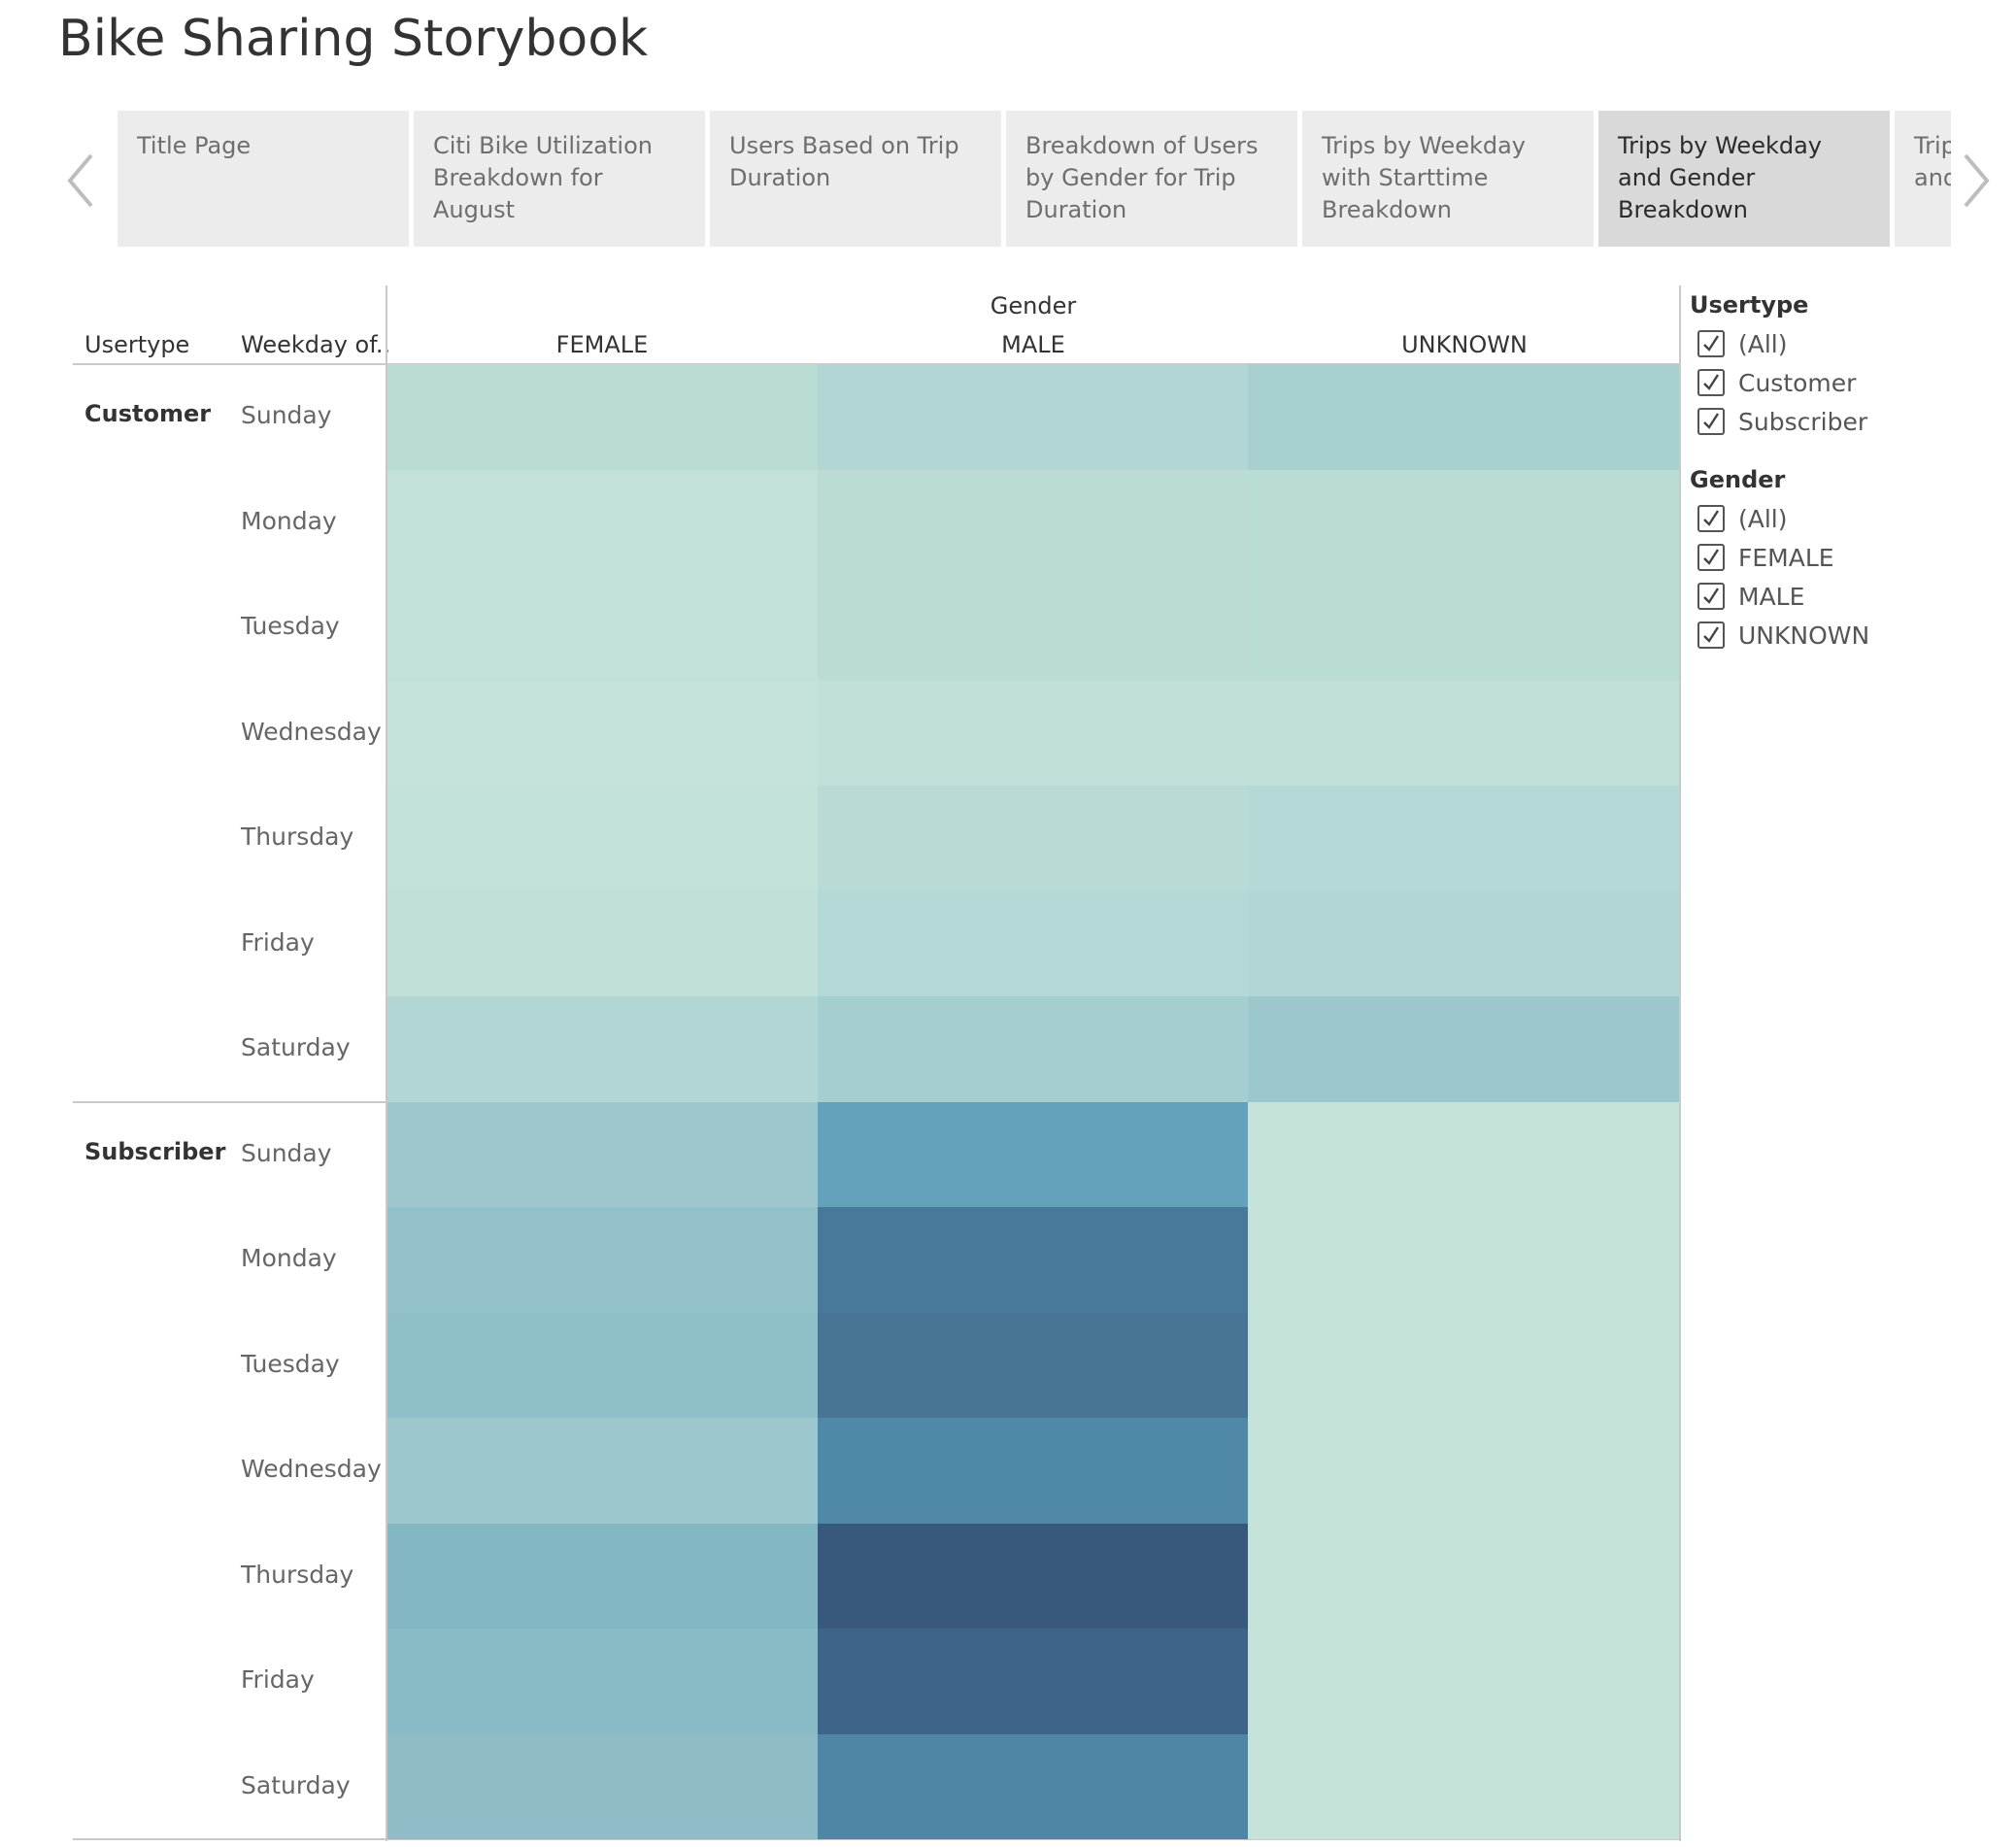 The width and height of the screenshot is (2016, 1847). I want to click on table-bottom-rule, so click(877, 1839).